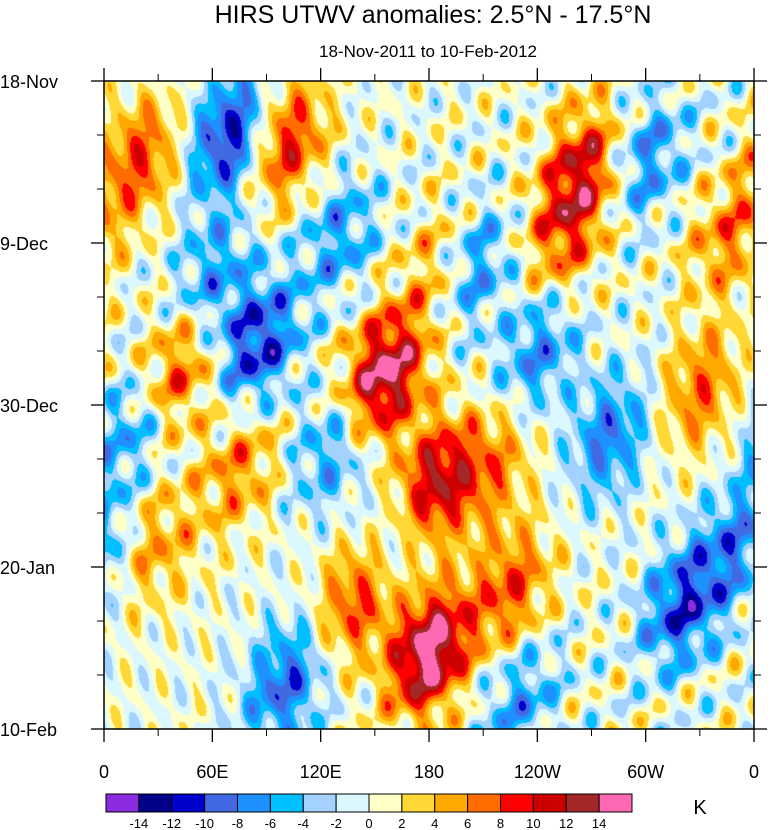 Image resolution: width=771 pixels, height=830 pixels. I want to click on colorbar-tick-label: 4, so click(434, 823).